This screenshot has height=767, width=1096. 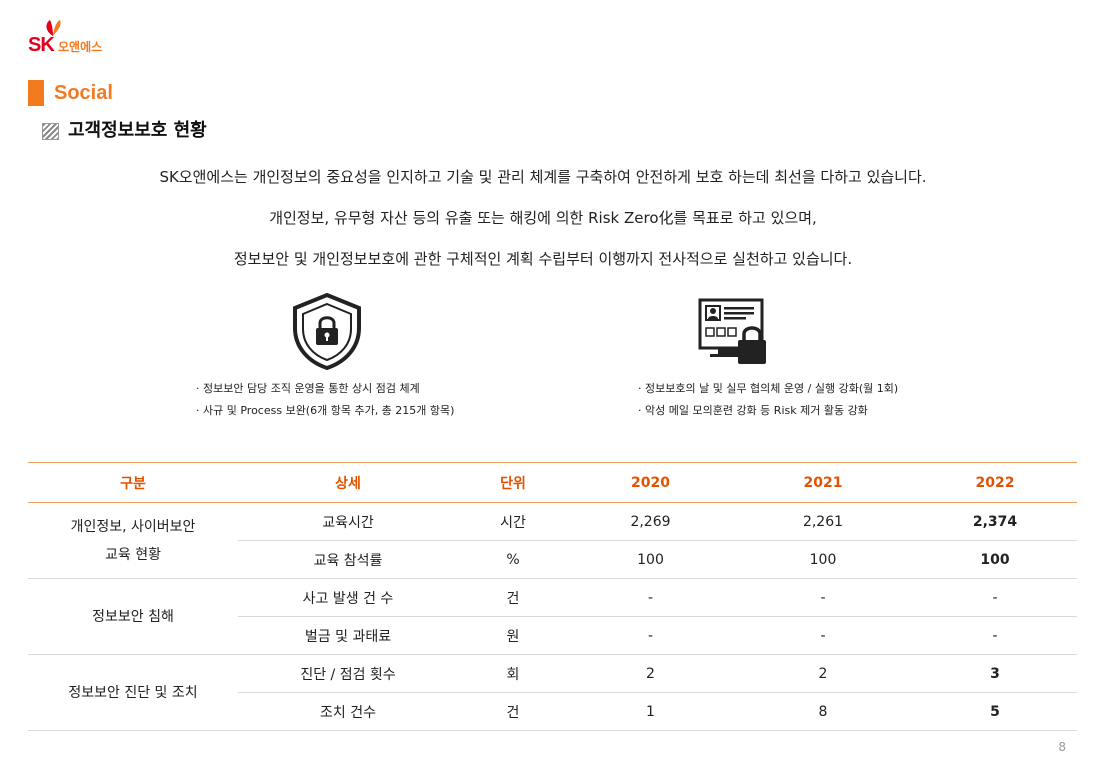 I want to click on cell-2021: 2,261, so click(x=823, y=521).